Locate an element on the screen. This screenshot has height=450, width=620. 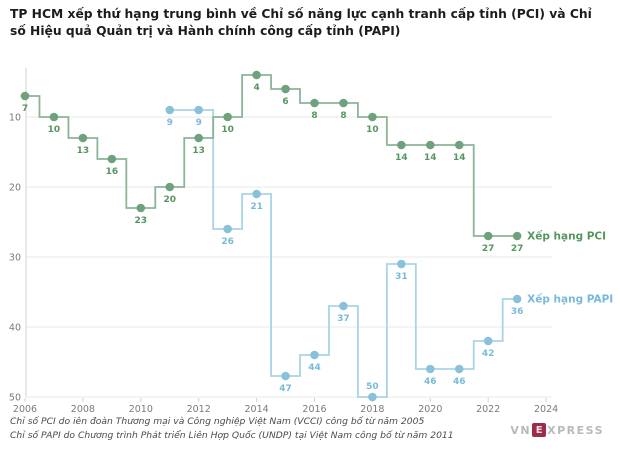
pci-point-label: 4 is located at coordinates (256, 88).